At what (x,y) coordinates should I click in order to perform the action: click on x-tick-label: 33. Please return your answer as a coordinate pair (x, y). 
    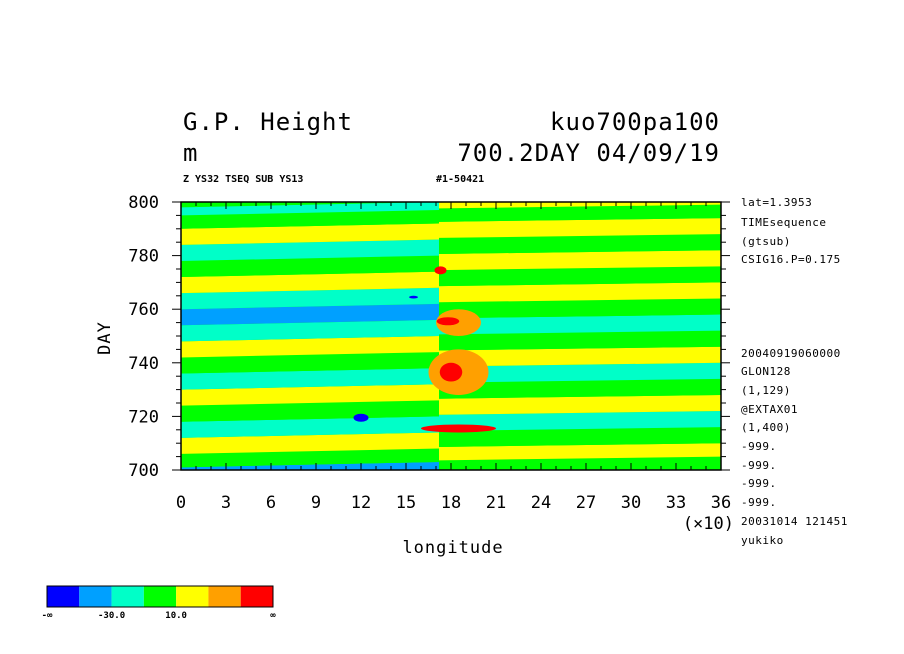
    Looking at the image, I should click on (676, 503).